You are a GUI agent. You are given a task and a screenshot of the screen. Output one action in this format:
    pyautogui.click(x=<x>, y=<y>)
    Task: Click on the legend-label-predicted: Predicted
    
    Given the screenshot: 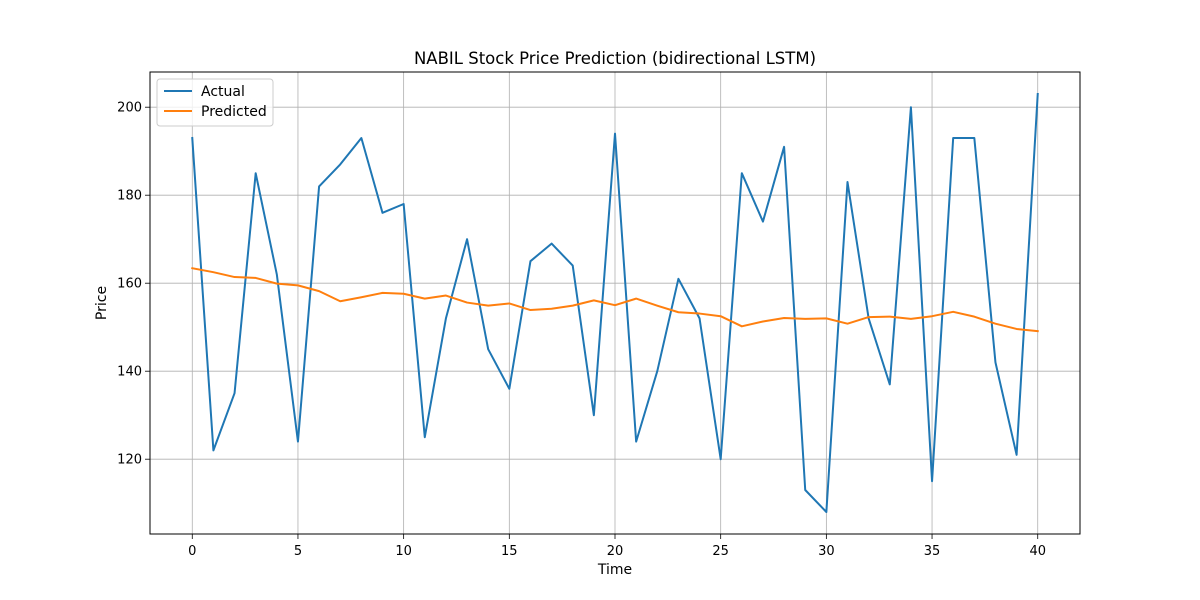 What is the action you would take?
    pyautogui.click(x=234, y=112)
    